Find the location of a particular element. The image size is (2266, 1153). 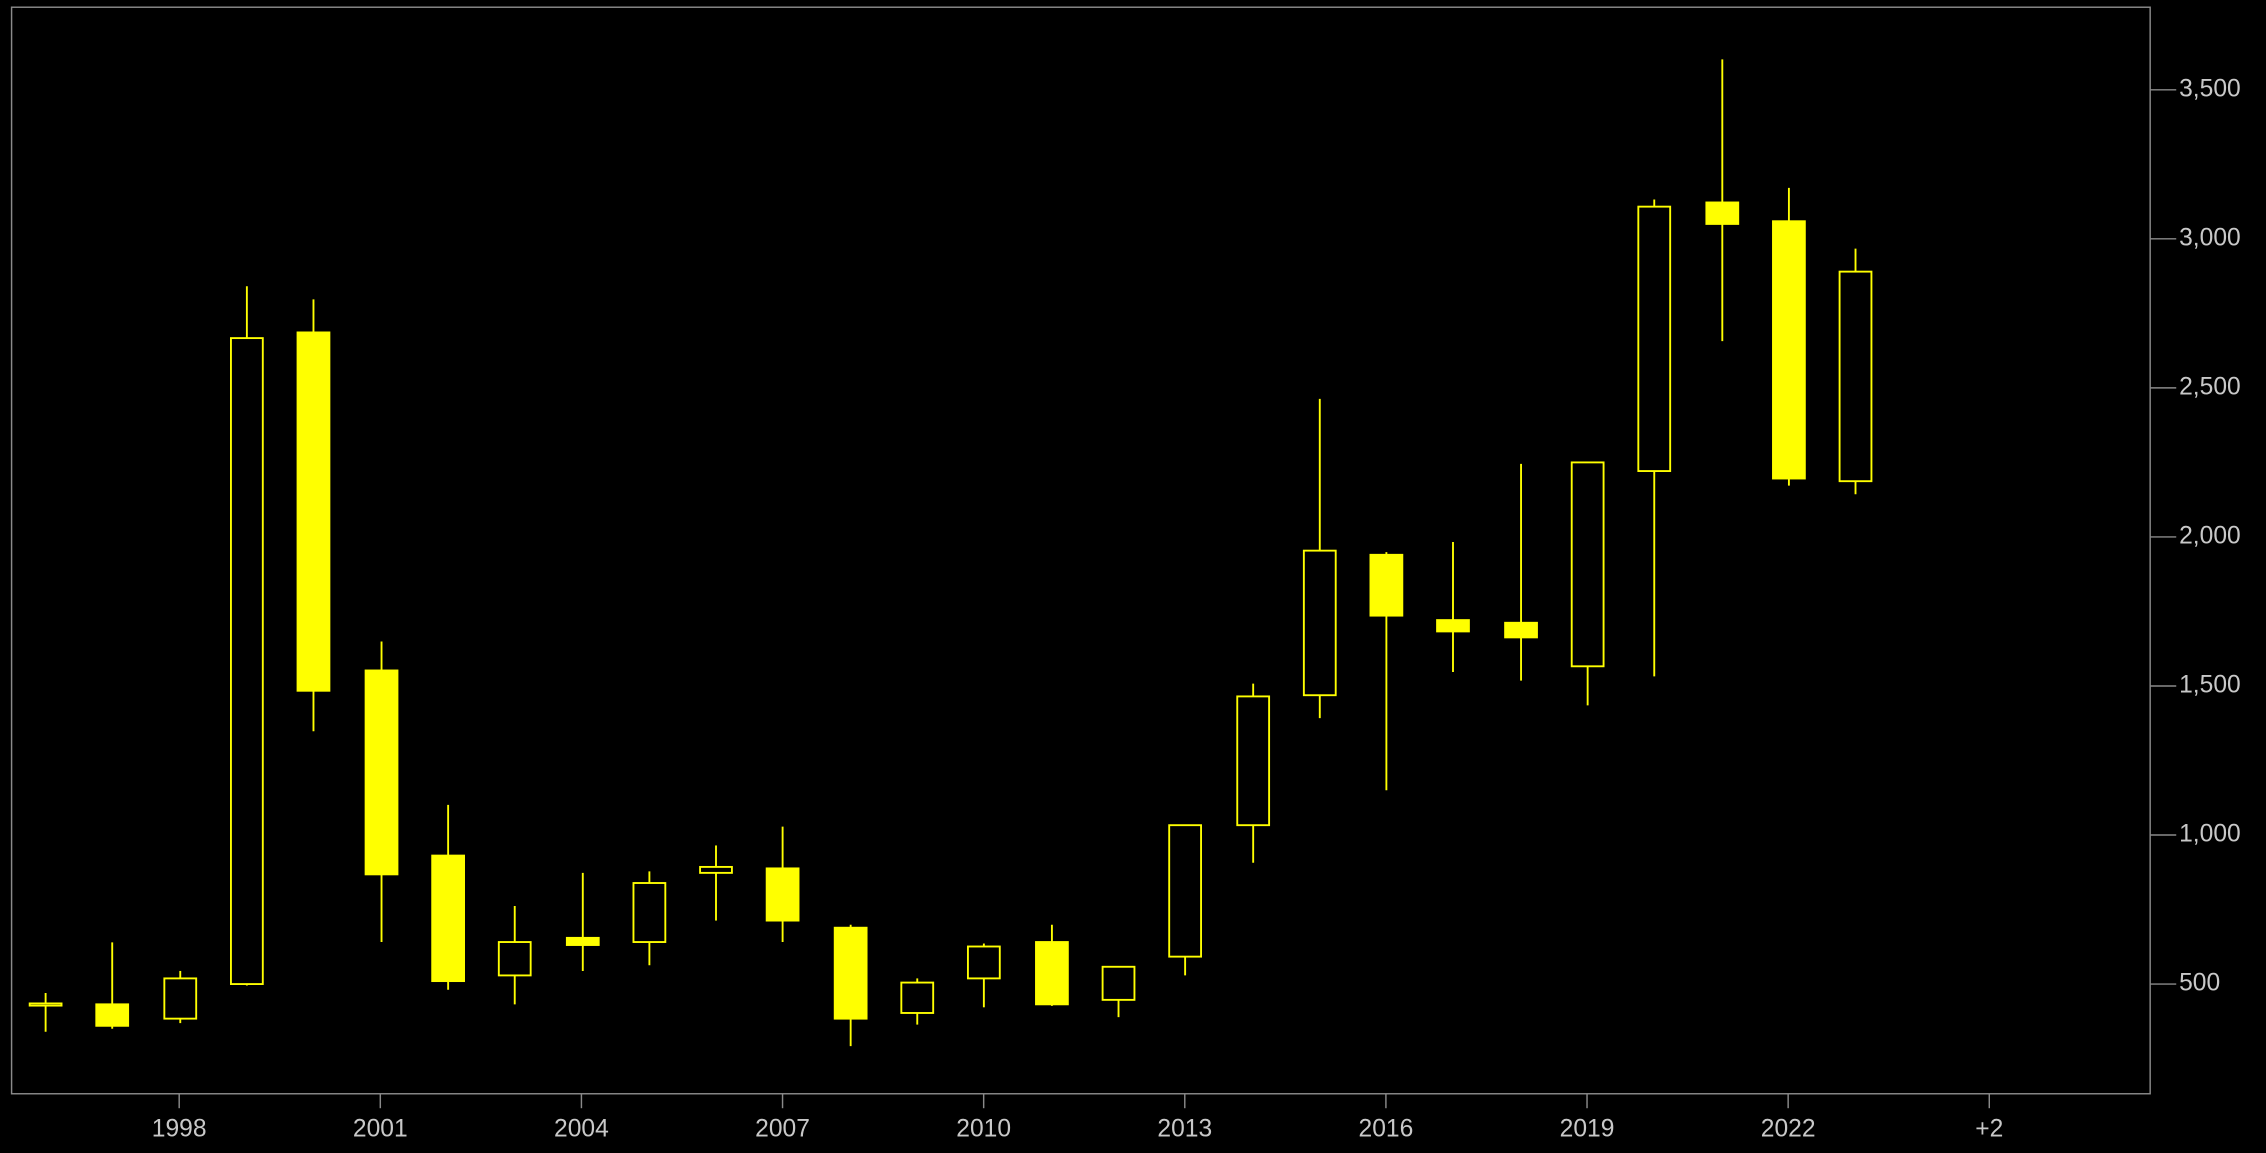

x-tick-label: 2004 is located at coordinates (581, 1128).